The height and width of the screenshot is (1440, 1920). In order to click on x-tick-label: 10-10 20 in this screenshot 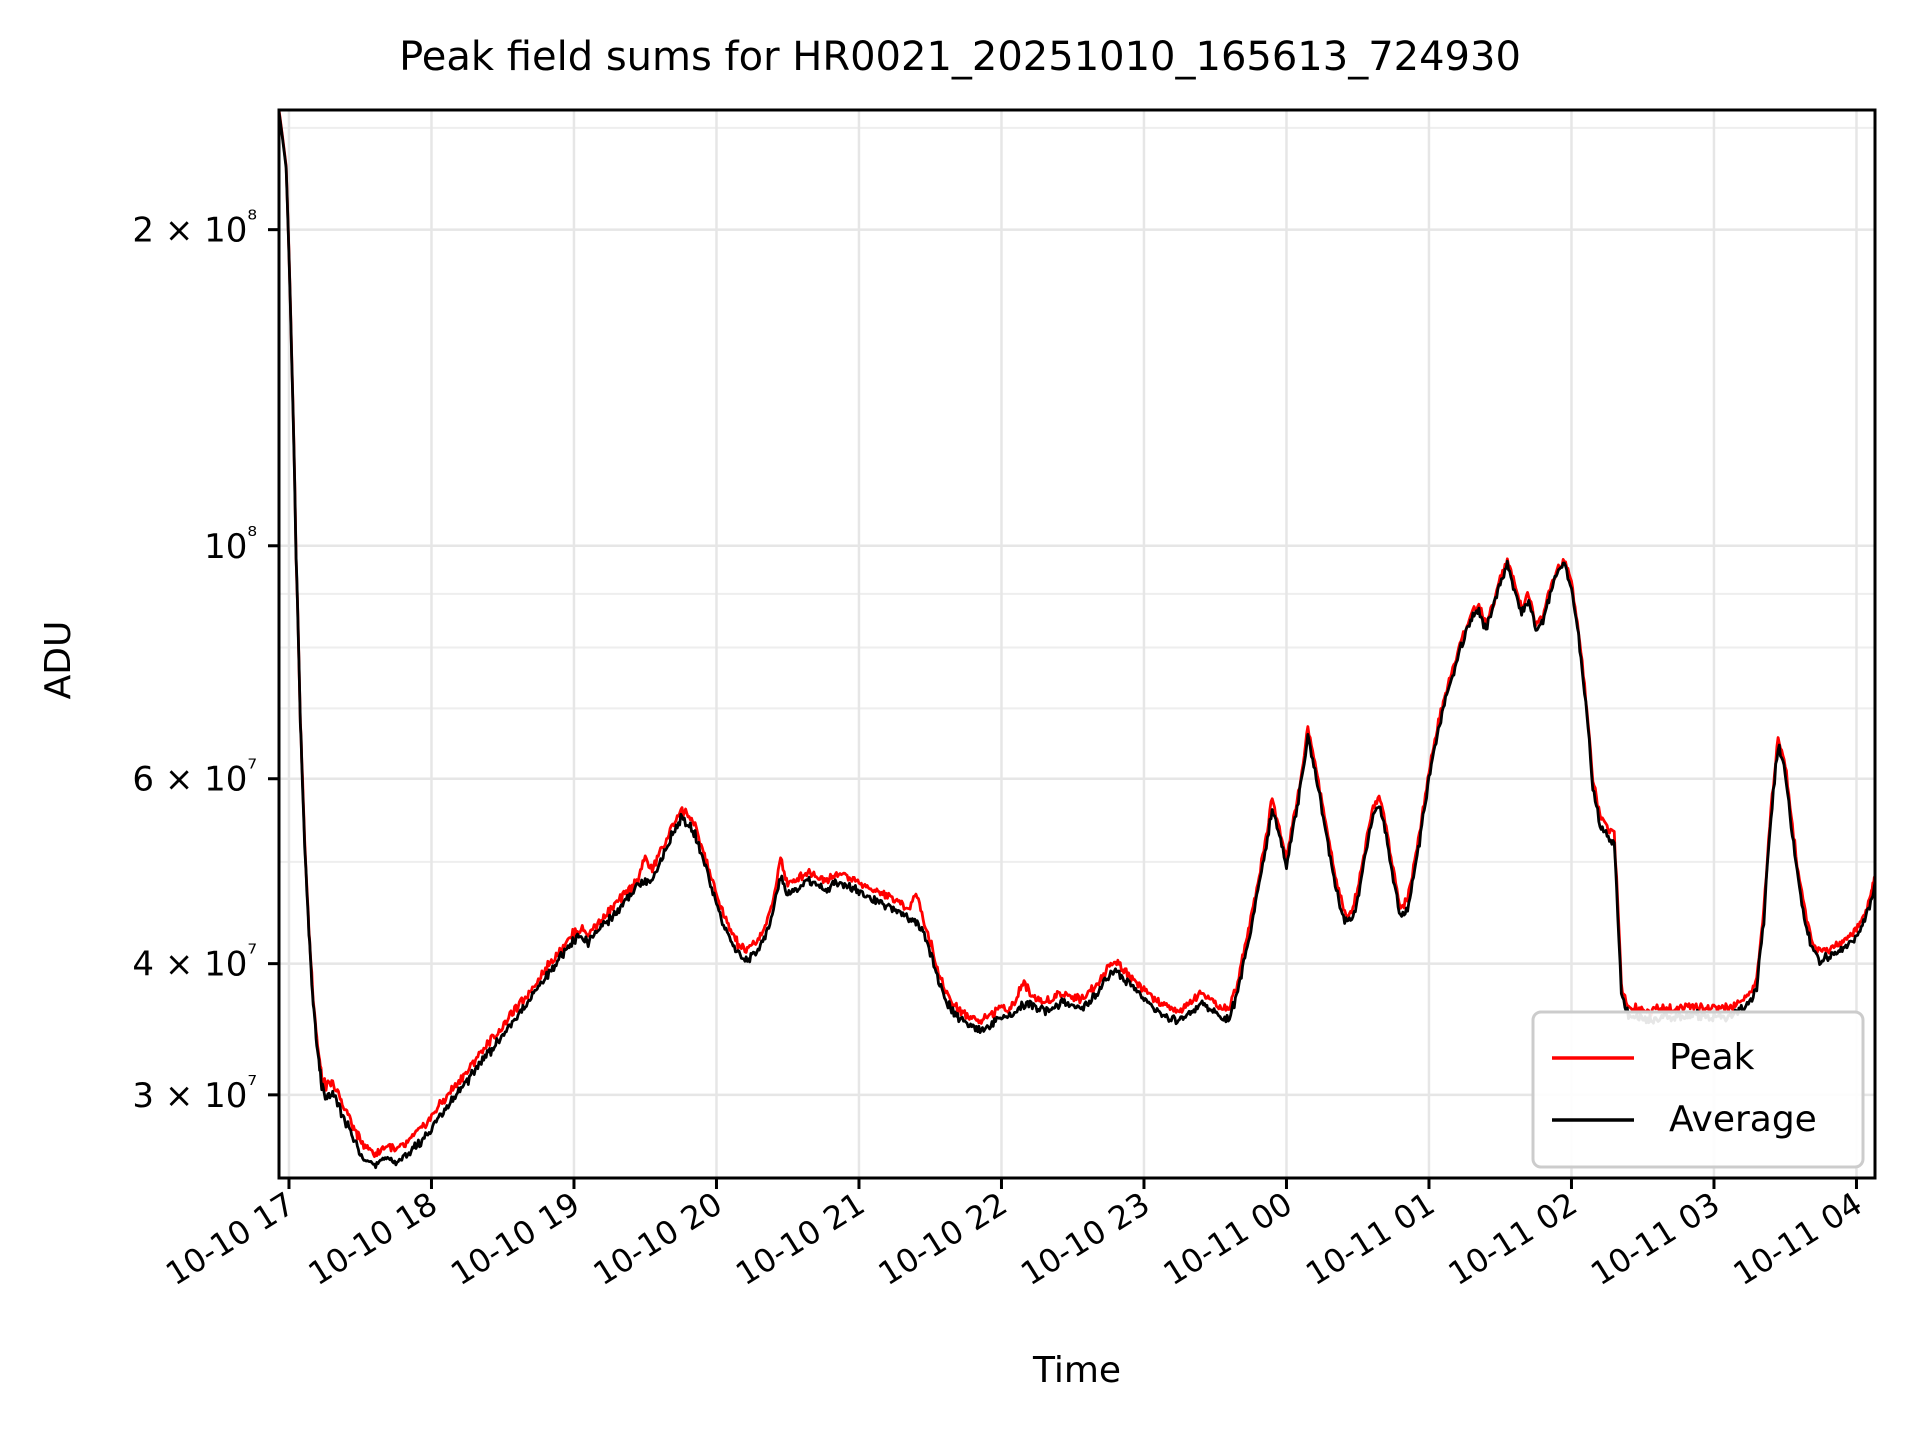, I will do `click(658, 1239)`.